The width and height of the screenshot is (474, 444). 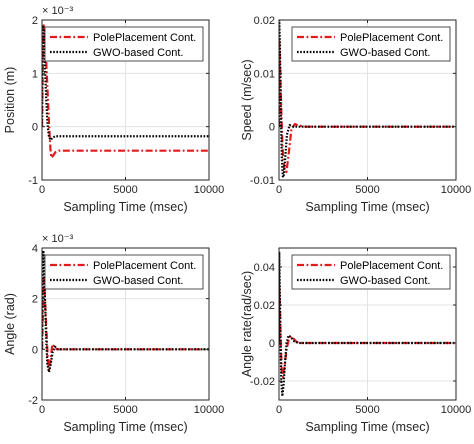 I want to click on y-tick-label: -0.02, so click(x=262, y=382).